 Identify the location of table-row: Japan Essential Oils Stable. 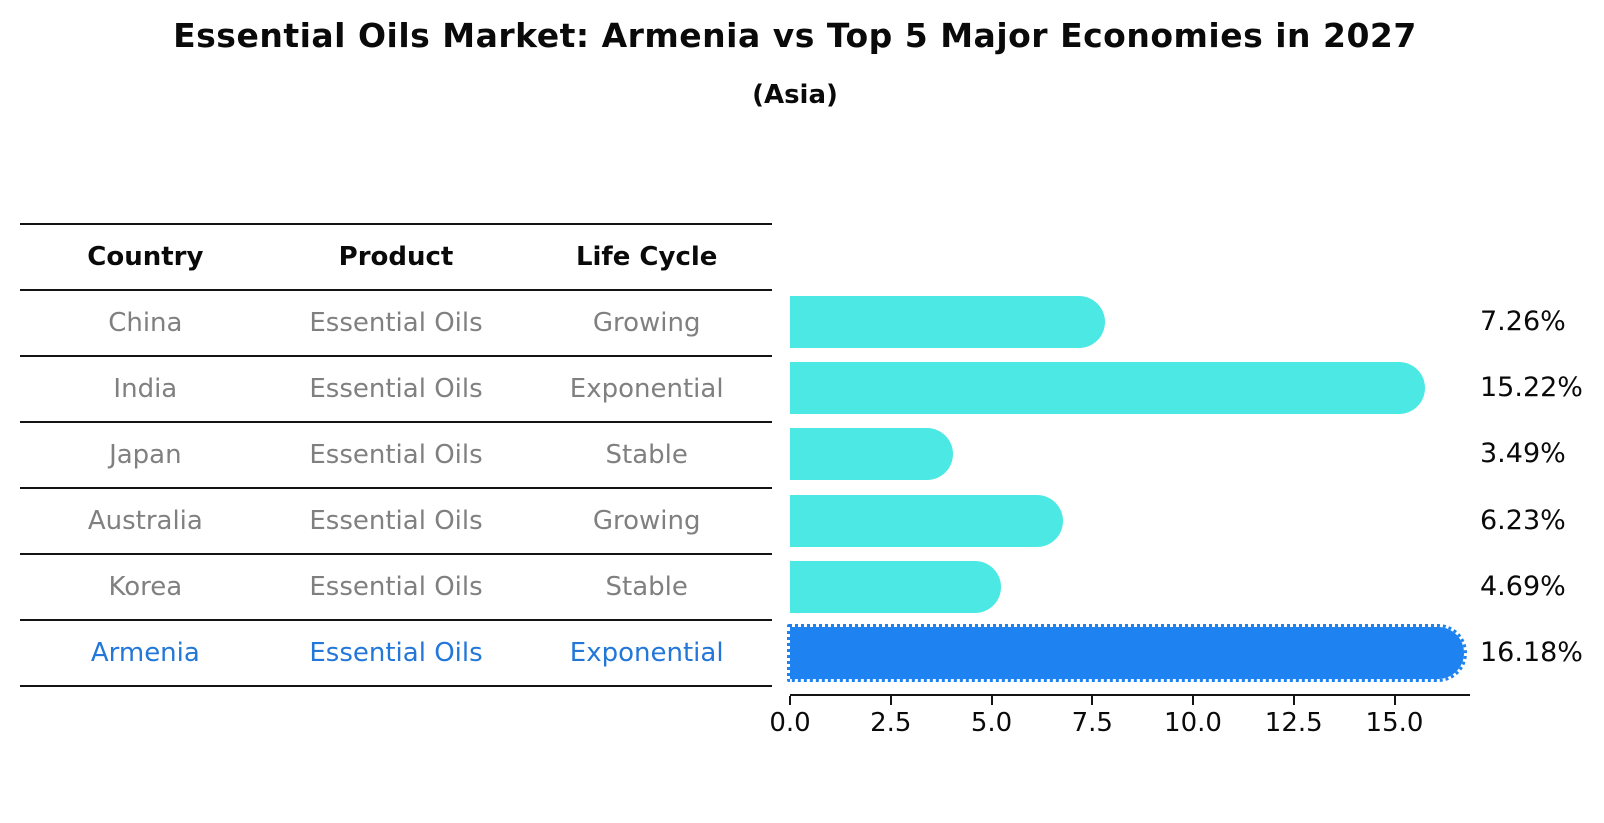
(396, 454).